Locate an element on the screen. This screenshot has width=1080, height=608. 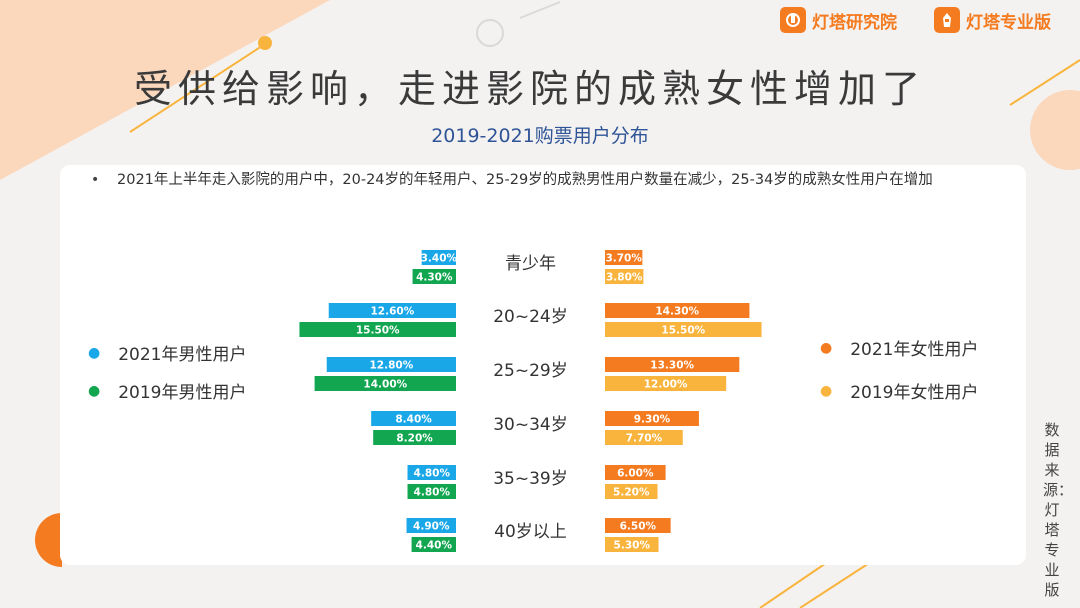
category-label: 30~34岁 is located at coordinates (530, 425).